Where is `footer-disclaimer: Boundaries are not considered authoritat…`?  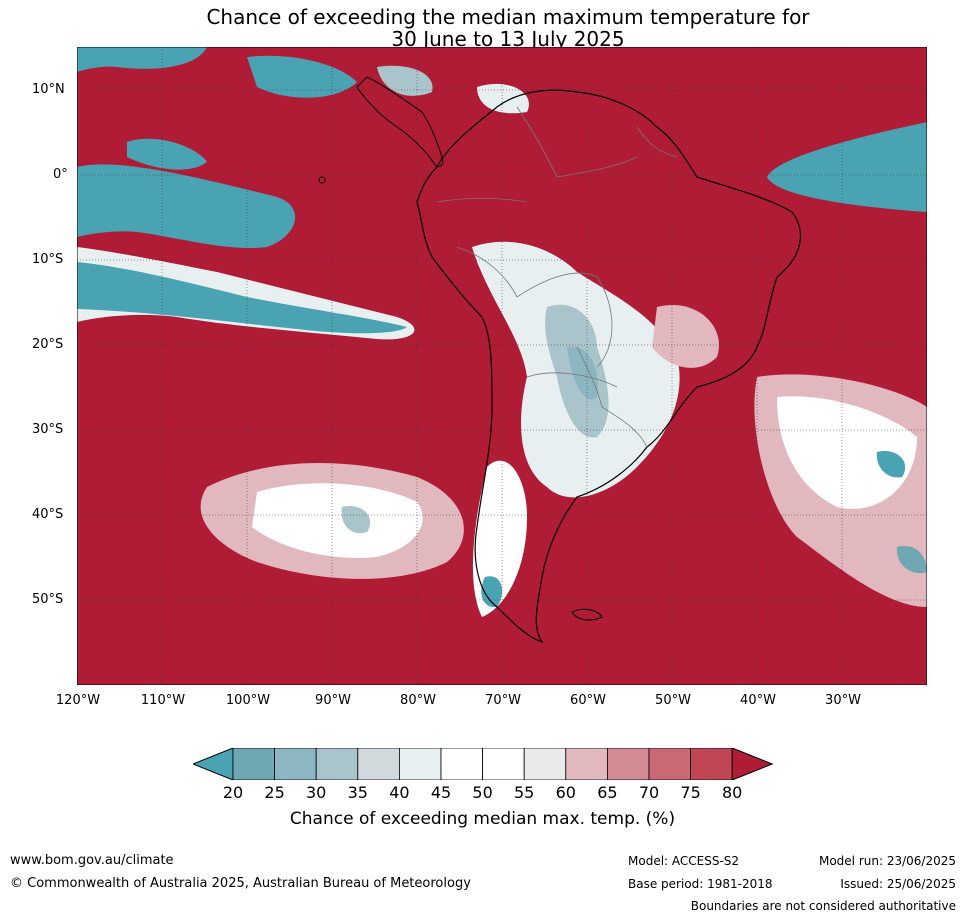
footer-disclaimer: Boundaries are not considered authoritat… is located at coordinates (823, 906).